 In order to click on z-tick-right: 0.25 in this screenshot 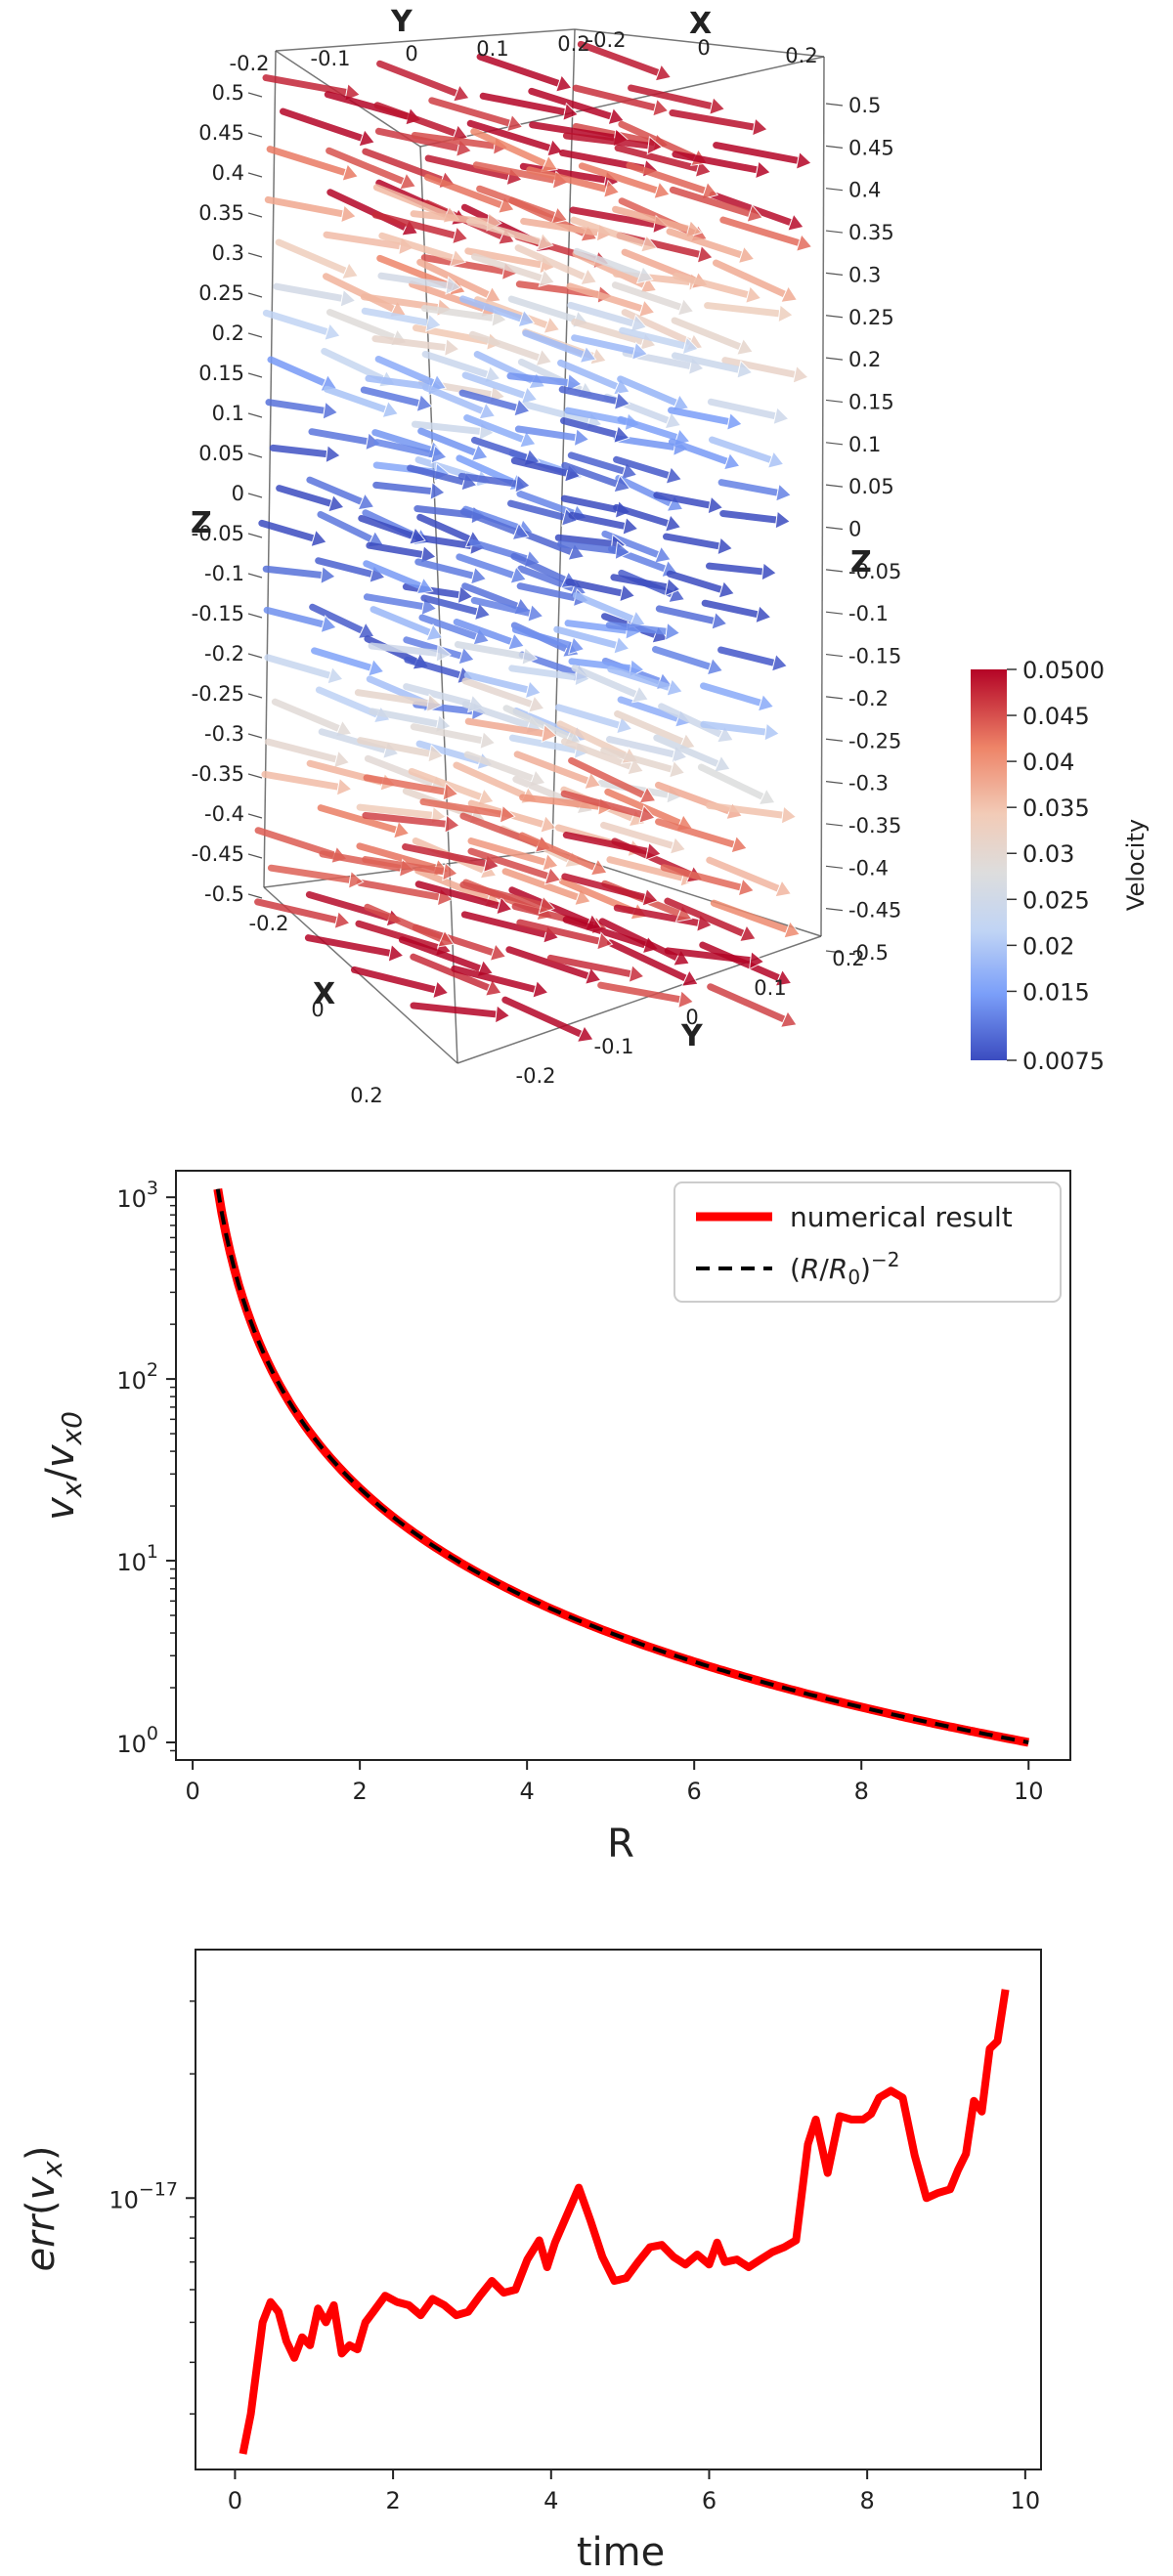, I will do `click(871, 318)`.